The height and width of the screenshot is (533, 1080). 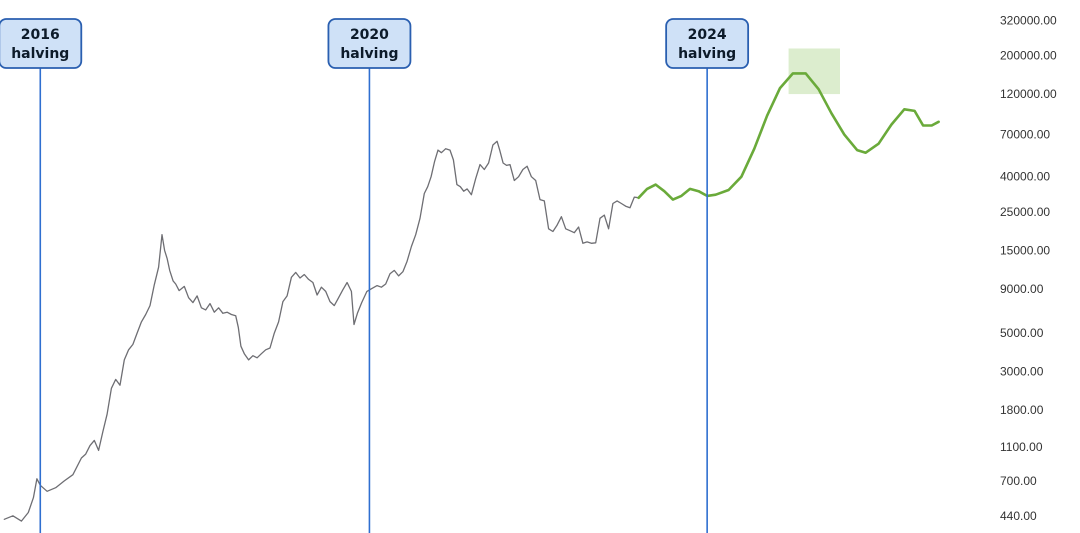 I want to click on halving-label-word-2016: halving, so click(x=40, y=54).